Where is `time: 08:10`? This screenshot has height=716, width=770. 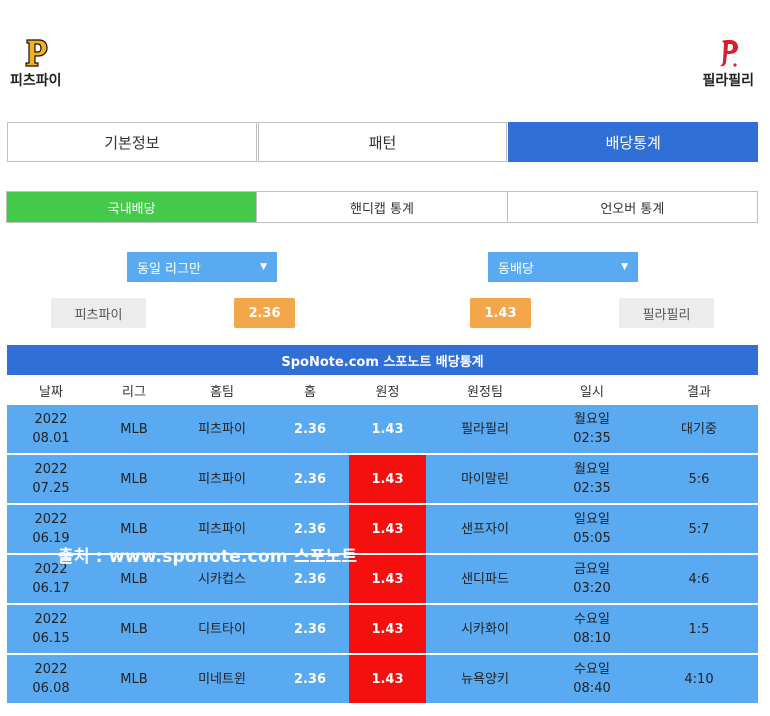 time: 08:10 is located at coordinates (592, 638).